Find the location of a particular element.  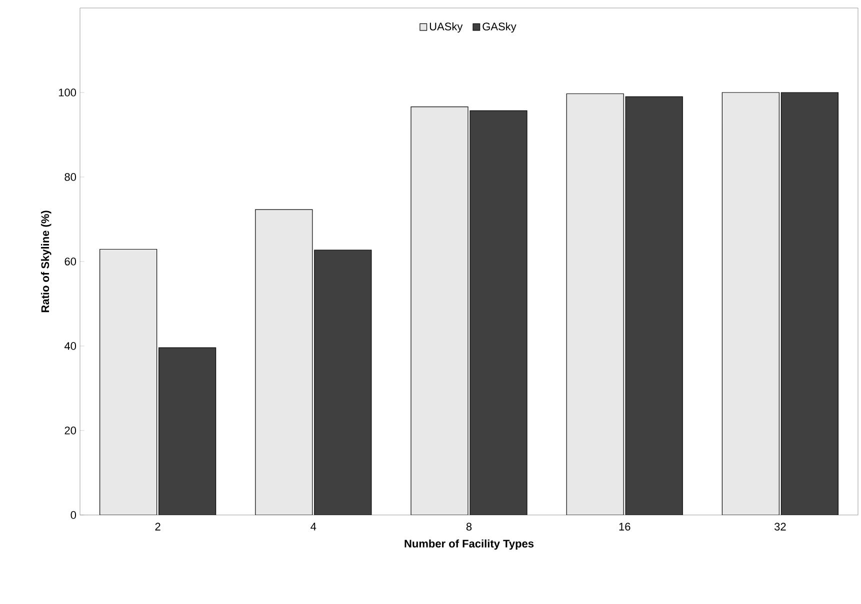

y-tick-label: 20 is located at coordinates (70, 430).